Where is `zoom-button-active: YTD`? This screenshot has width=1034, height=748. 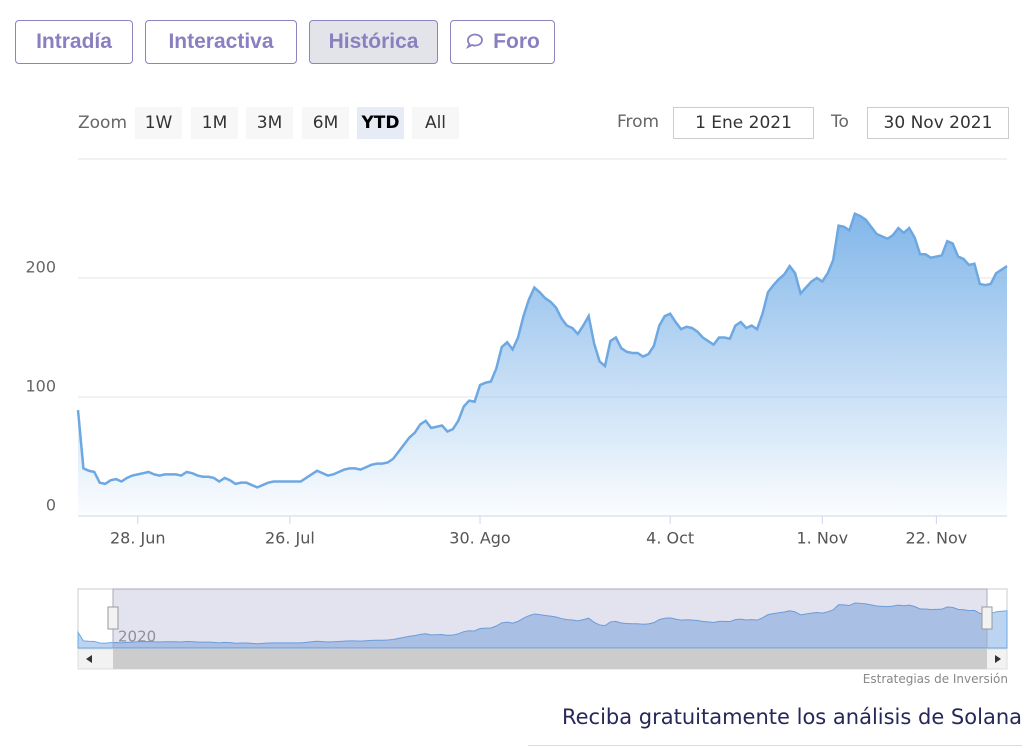
zoom-button-active: YTD is located at coordinates (380, 123).